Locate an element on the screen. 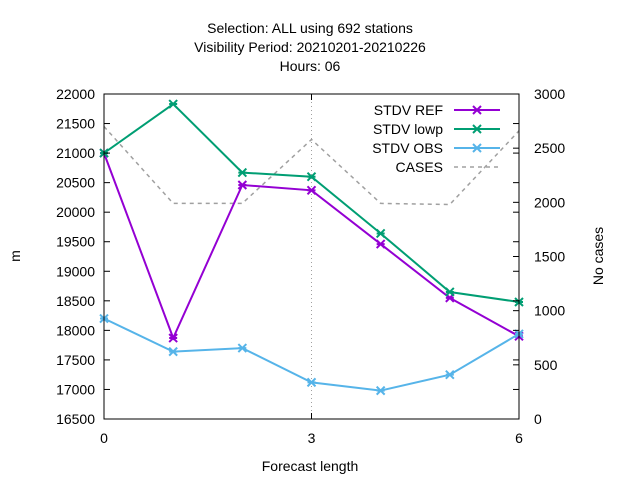 This screenshot has width=640, height=480. y-tick-label: 20000 is located at coordinates (75, 212).